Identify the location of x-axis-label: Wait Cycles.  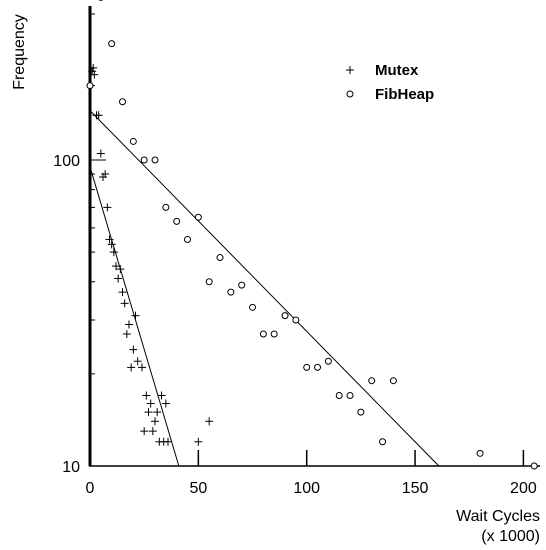
(498, 516).